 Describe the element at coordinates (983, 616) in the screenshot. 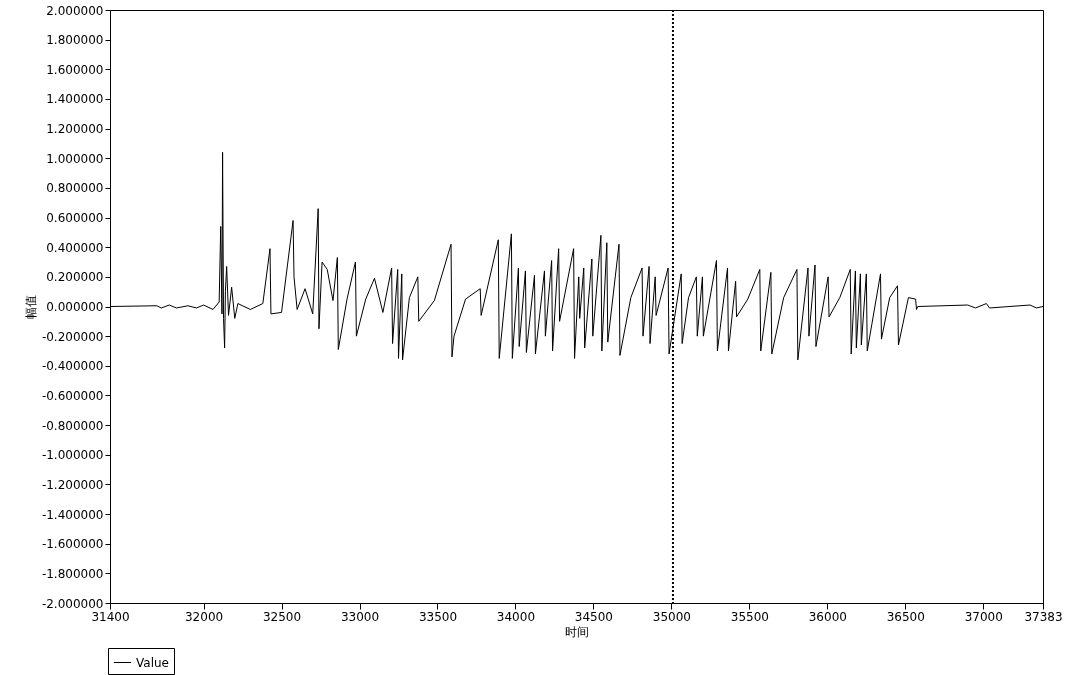

I see `x-tick-label: 37000` at that location.